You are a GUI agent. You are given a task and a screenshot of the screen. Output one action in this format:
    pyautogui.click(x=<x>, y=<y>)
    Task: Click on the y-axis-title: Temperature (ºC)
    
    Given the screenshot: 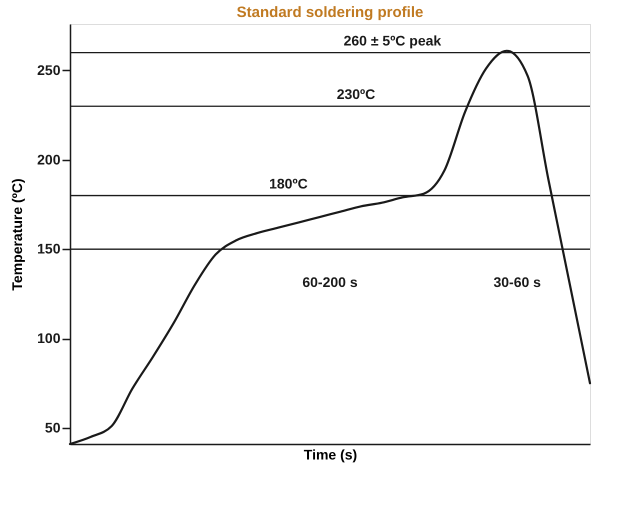 What is the action you would take?
    pyautogui.click(x=17, y=234)
    